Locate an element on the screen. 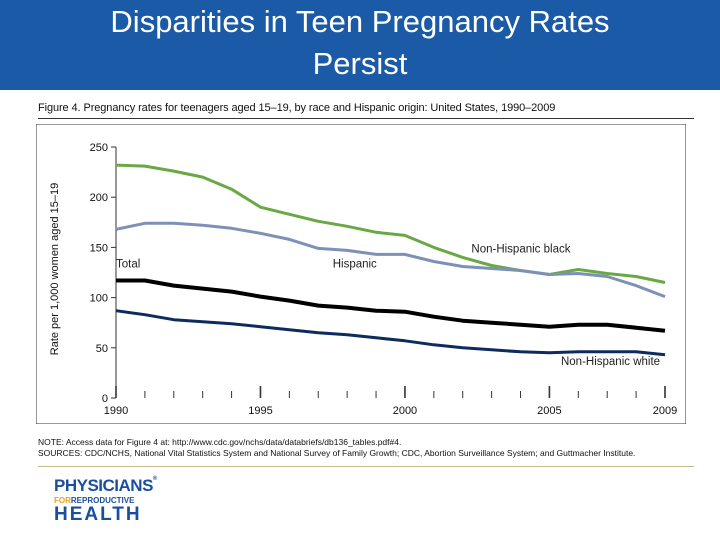 This screenshot has width=720, height=540. slide-title-line-2: Persist is located at coordinates (360, 63).